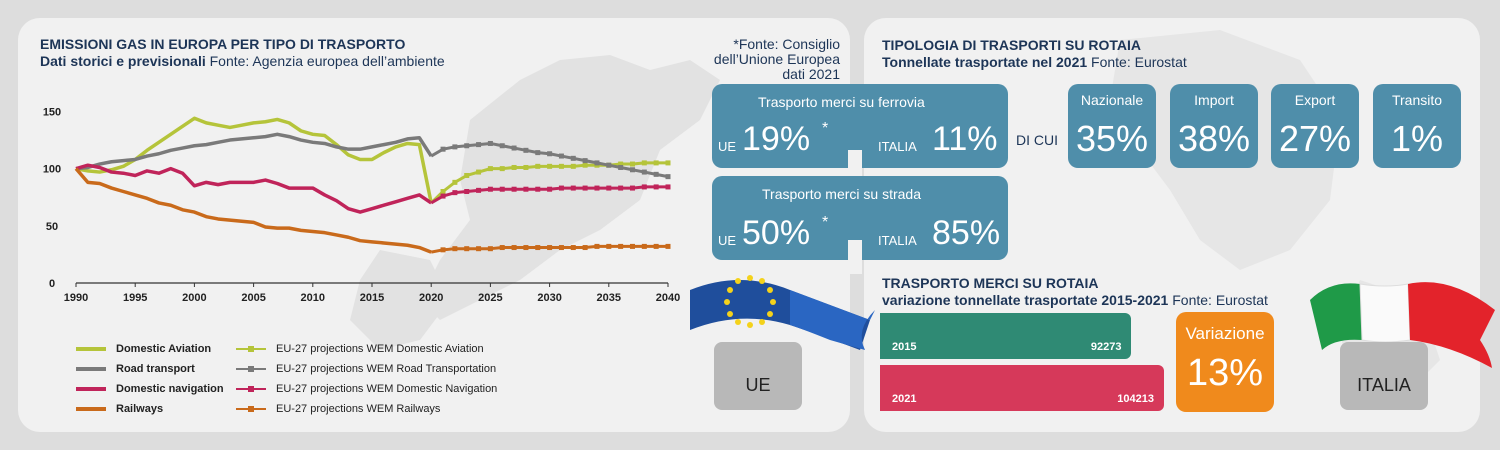  I want to click on variazione-box: Variazione 13%, so click(1225, 362).